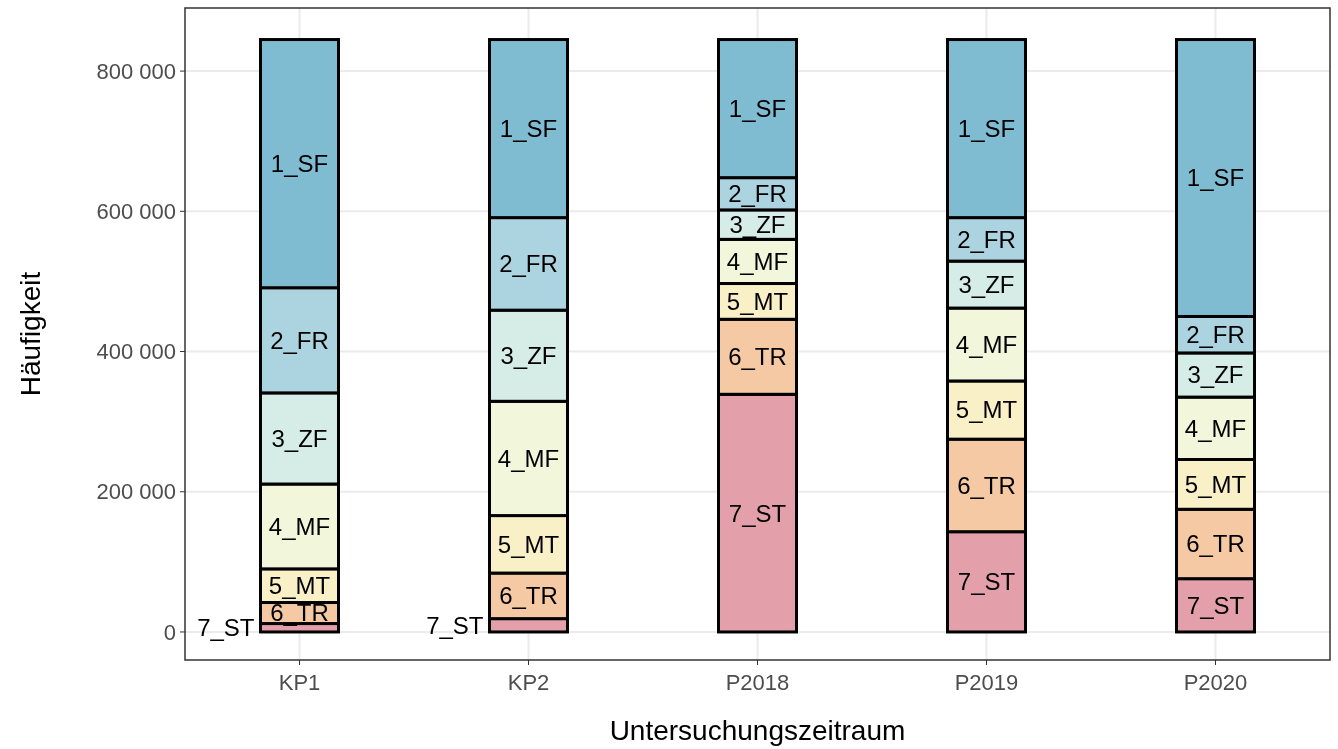  I want to click on x-tick-label: KP1, so click(299, 682).